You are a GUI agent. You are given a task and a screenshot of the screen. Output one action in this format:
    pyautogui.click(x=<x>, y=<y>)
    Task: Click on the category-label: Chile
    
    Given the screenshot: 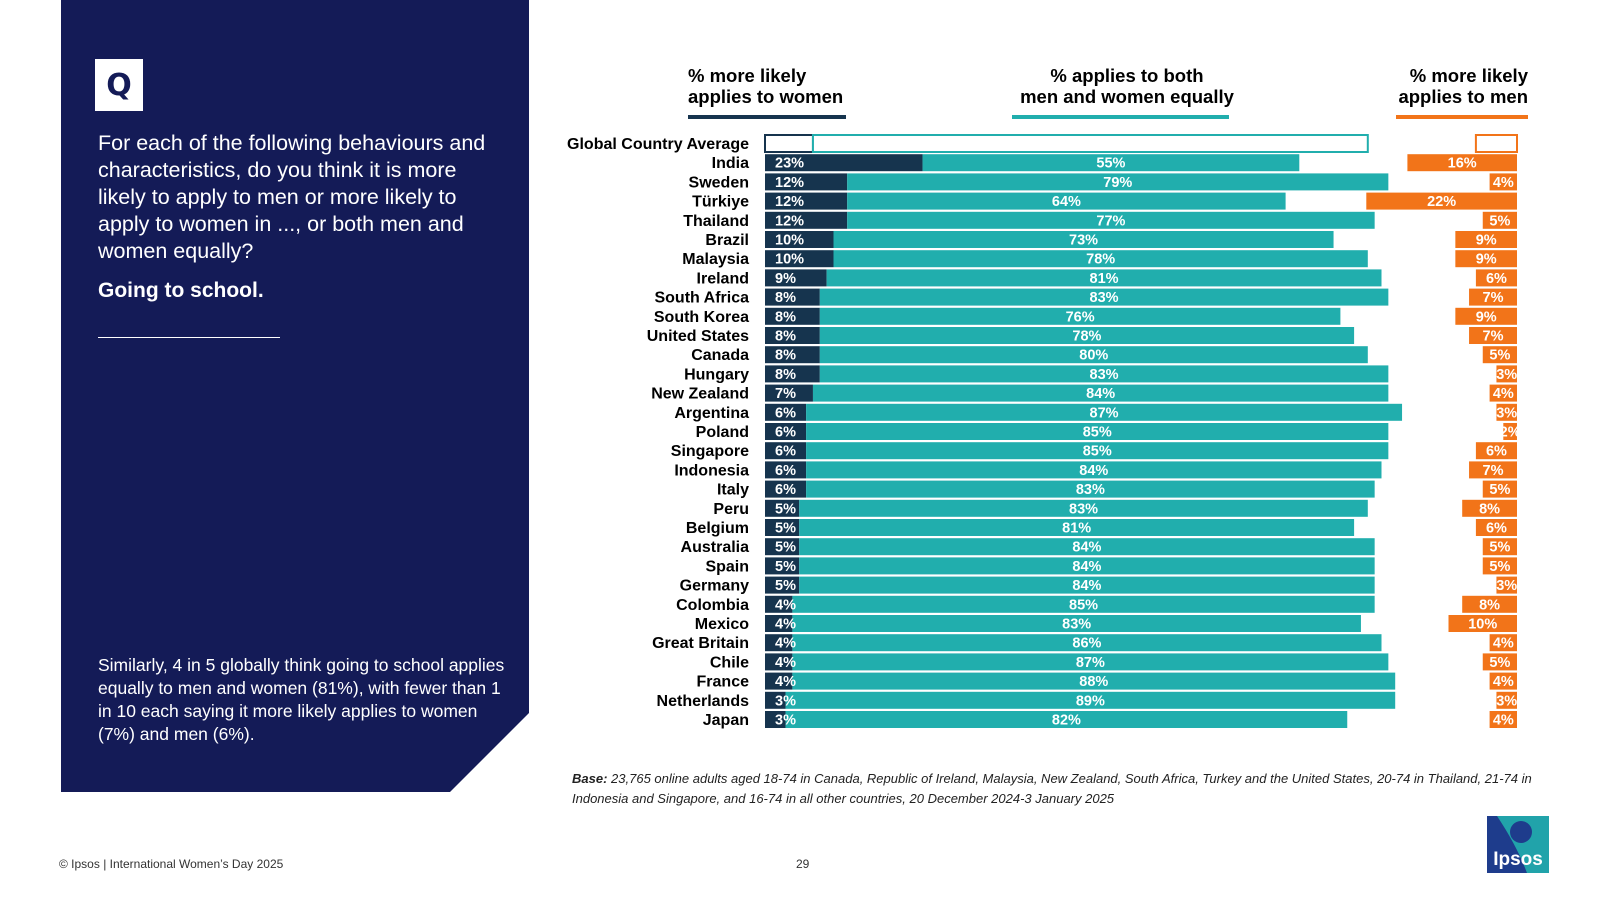 What is the action you would take?
    pyautogui.click(x=729, y=662)
    